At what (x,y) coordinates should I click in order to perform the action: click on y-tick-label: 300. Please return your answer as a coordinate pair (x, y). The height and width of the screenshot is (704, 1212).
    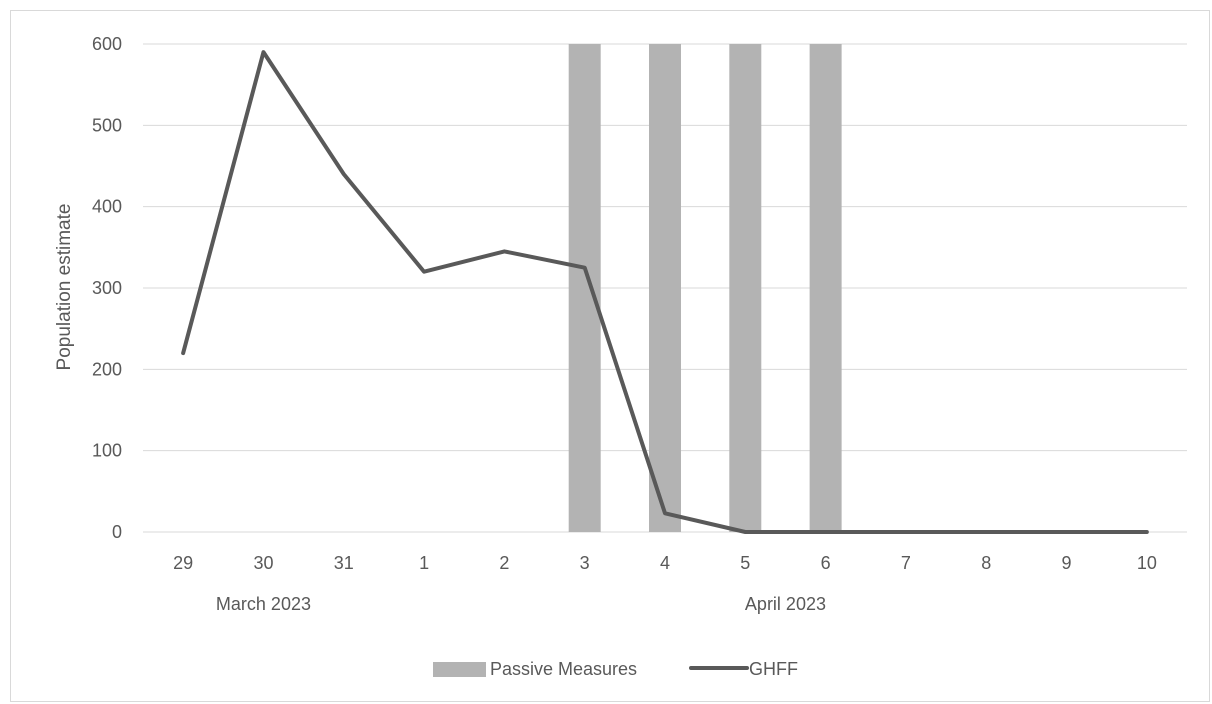
    Looking at the image, I should click on (107, 288).